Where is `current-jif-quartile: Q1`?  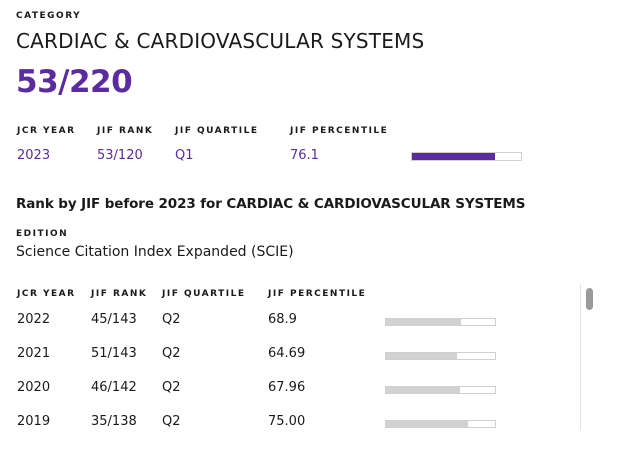
current-jif-quartile: Q1 is located at coordinates (184, 155).